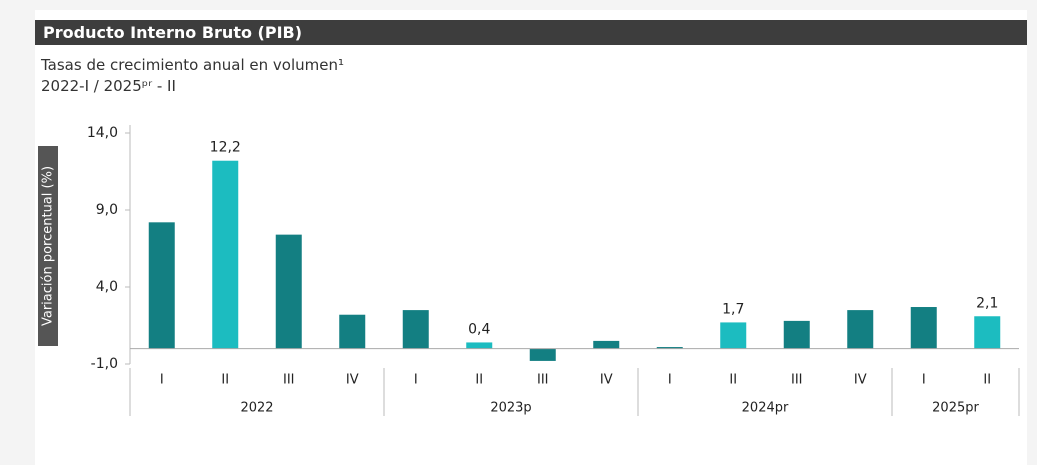  I want to click on y-axis-label: Variación porcentual (%), so click(48, 246).